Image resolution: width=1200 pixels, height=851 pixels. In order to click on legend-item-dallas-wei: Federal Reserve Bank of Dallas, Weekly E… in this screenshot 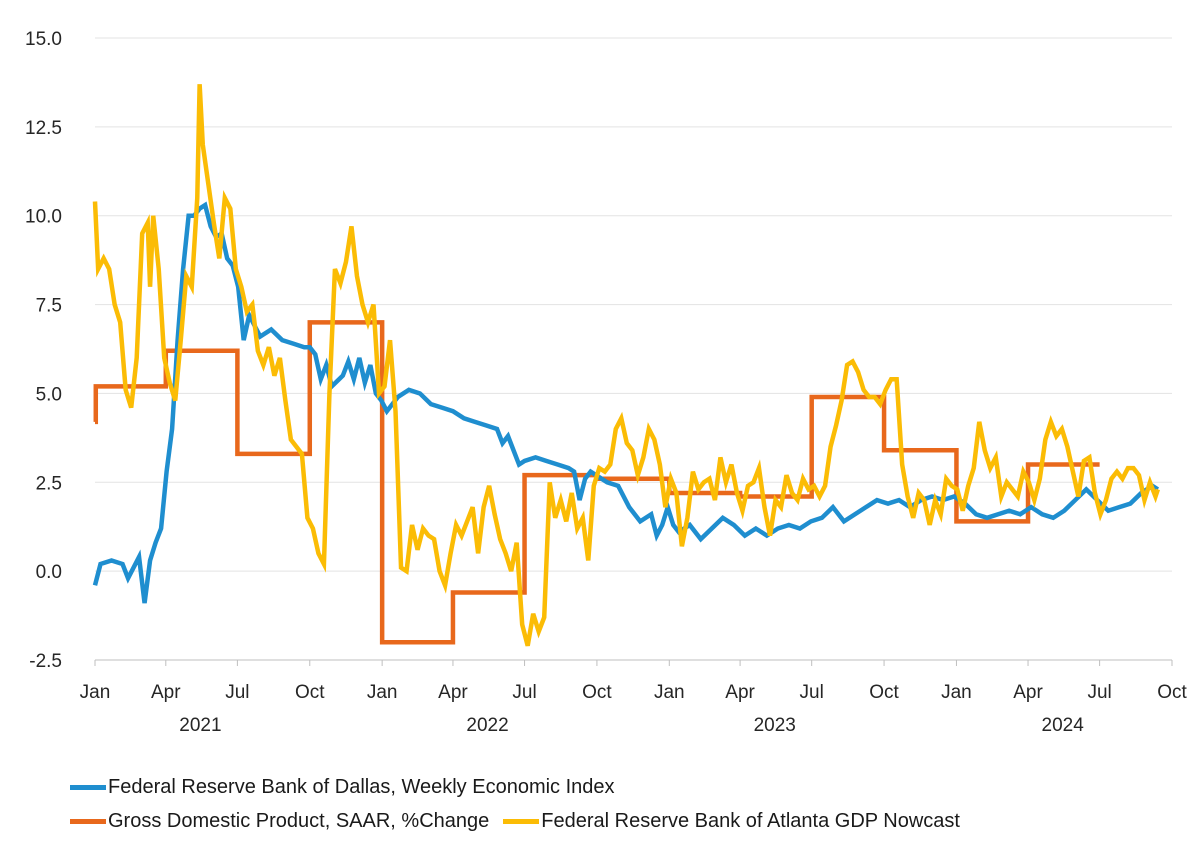, I will do `click(342, 787)`.